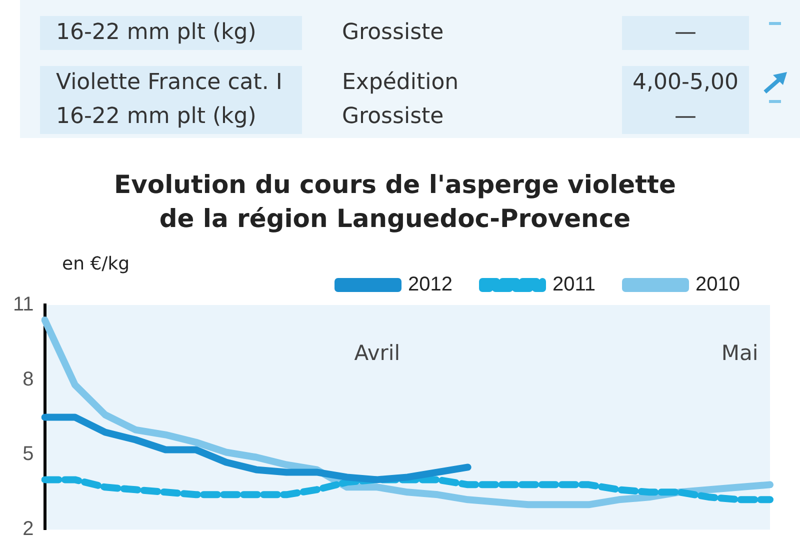 Image resolution: width=800 pixels, height=550 pixels. I want to click on text: Grossiste, so click(392, 33).